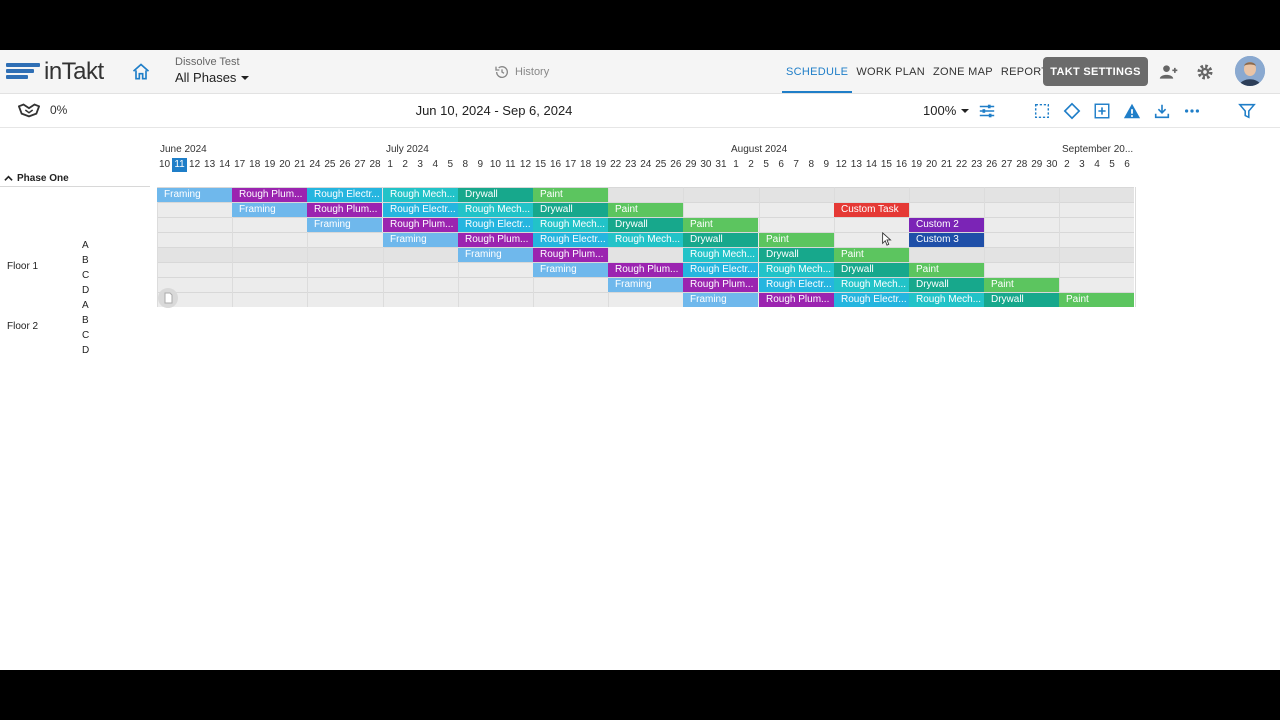 Image resolution: width=1280 pixels, height=720 pixels. What do you see at coordinates (495, 164) in the screenshot?
I see `day-label: 10` at bounding box center [495, 164].